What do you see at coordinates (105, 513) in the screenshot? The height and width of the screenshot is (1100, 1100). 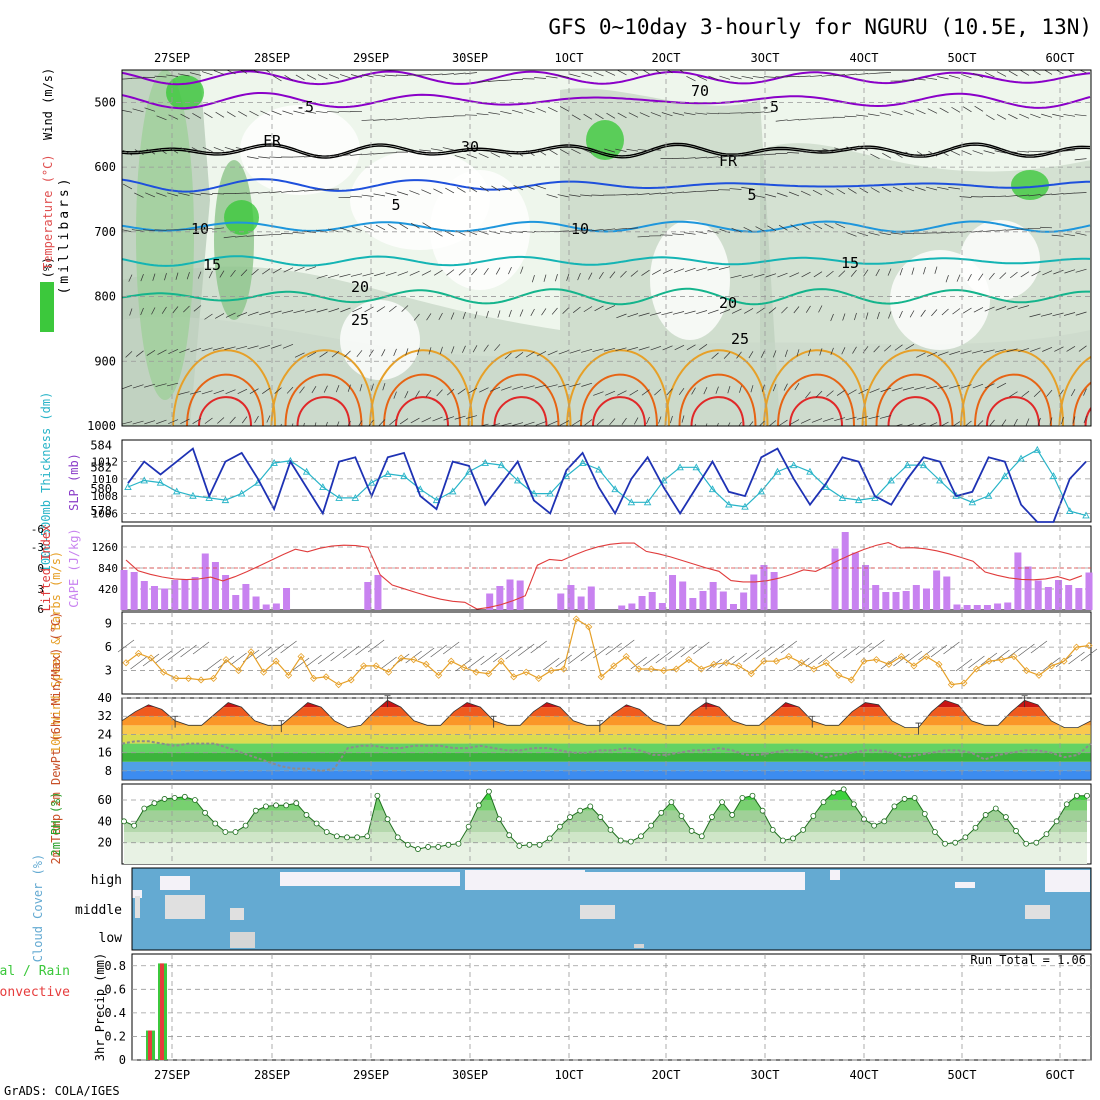 I see `slp-tick: 1006` at bounding box center [105, 513].